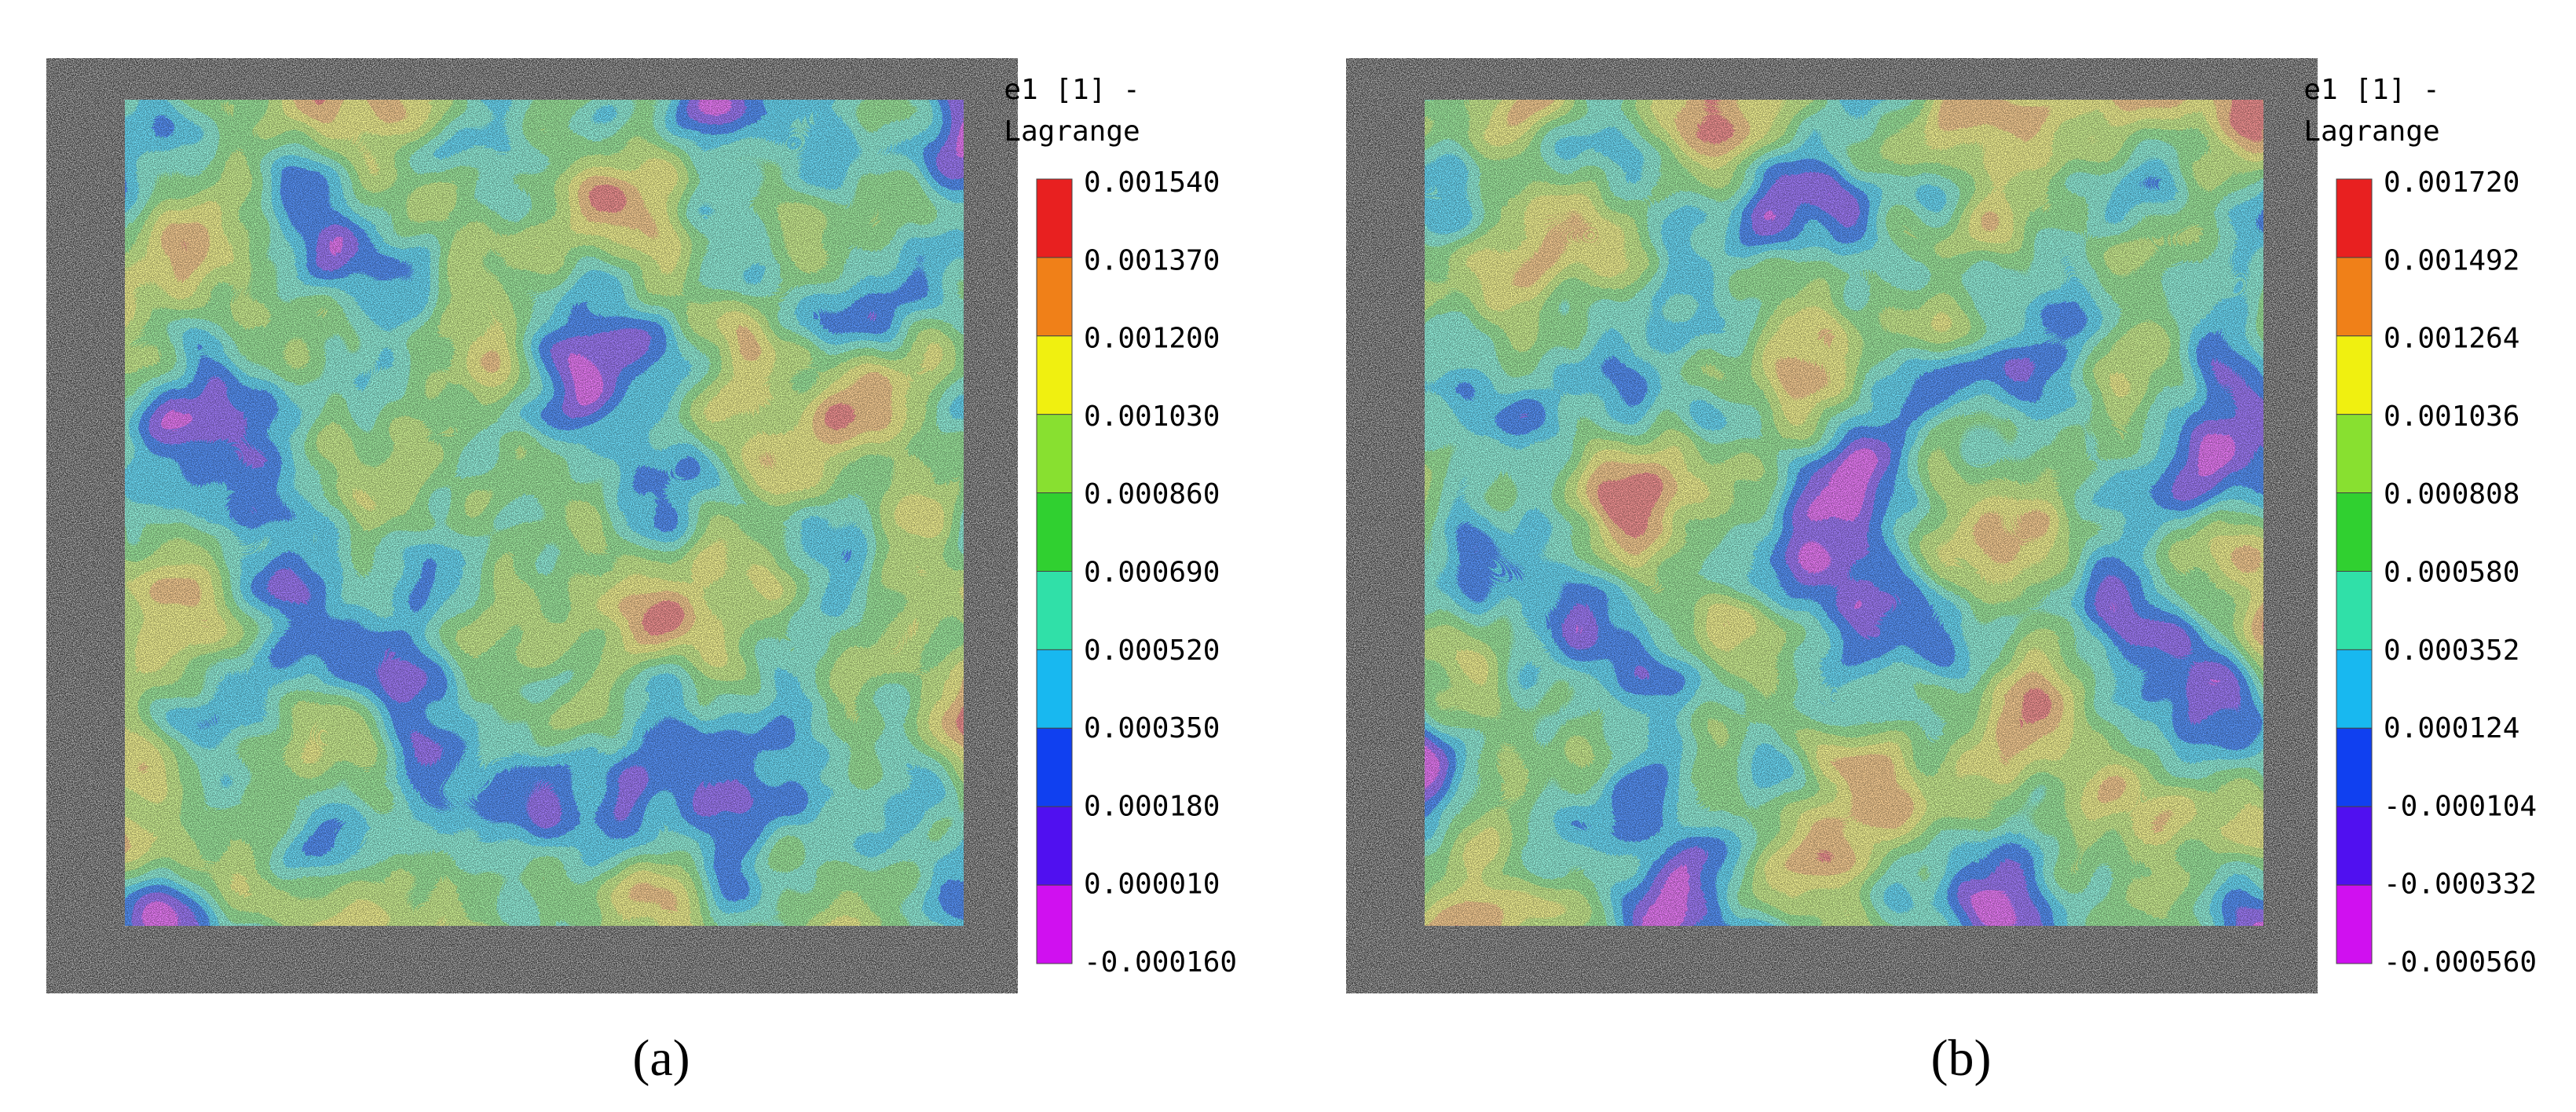 The image size is (2576, 1112). Describe the element at coordinates (1161, 962) in the screenshot. I see `colorbar-tick-label: -0.000160` at that location.